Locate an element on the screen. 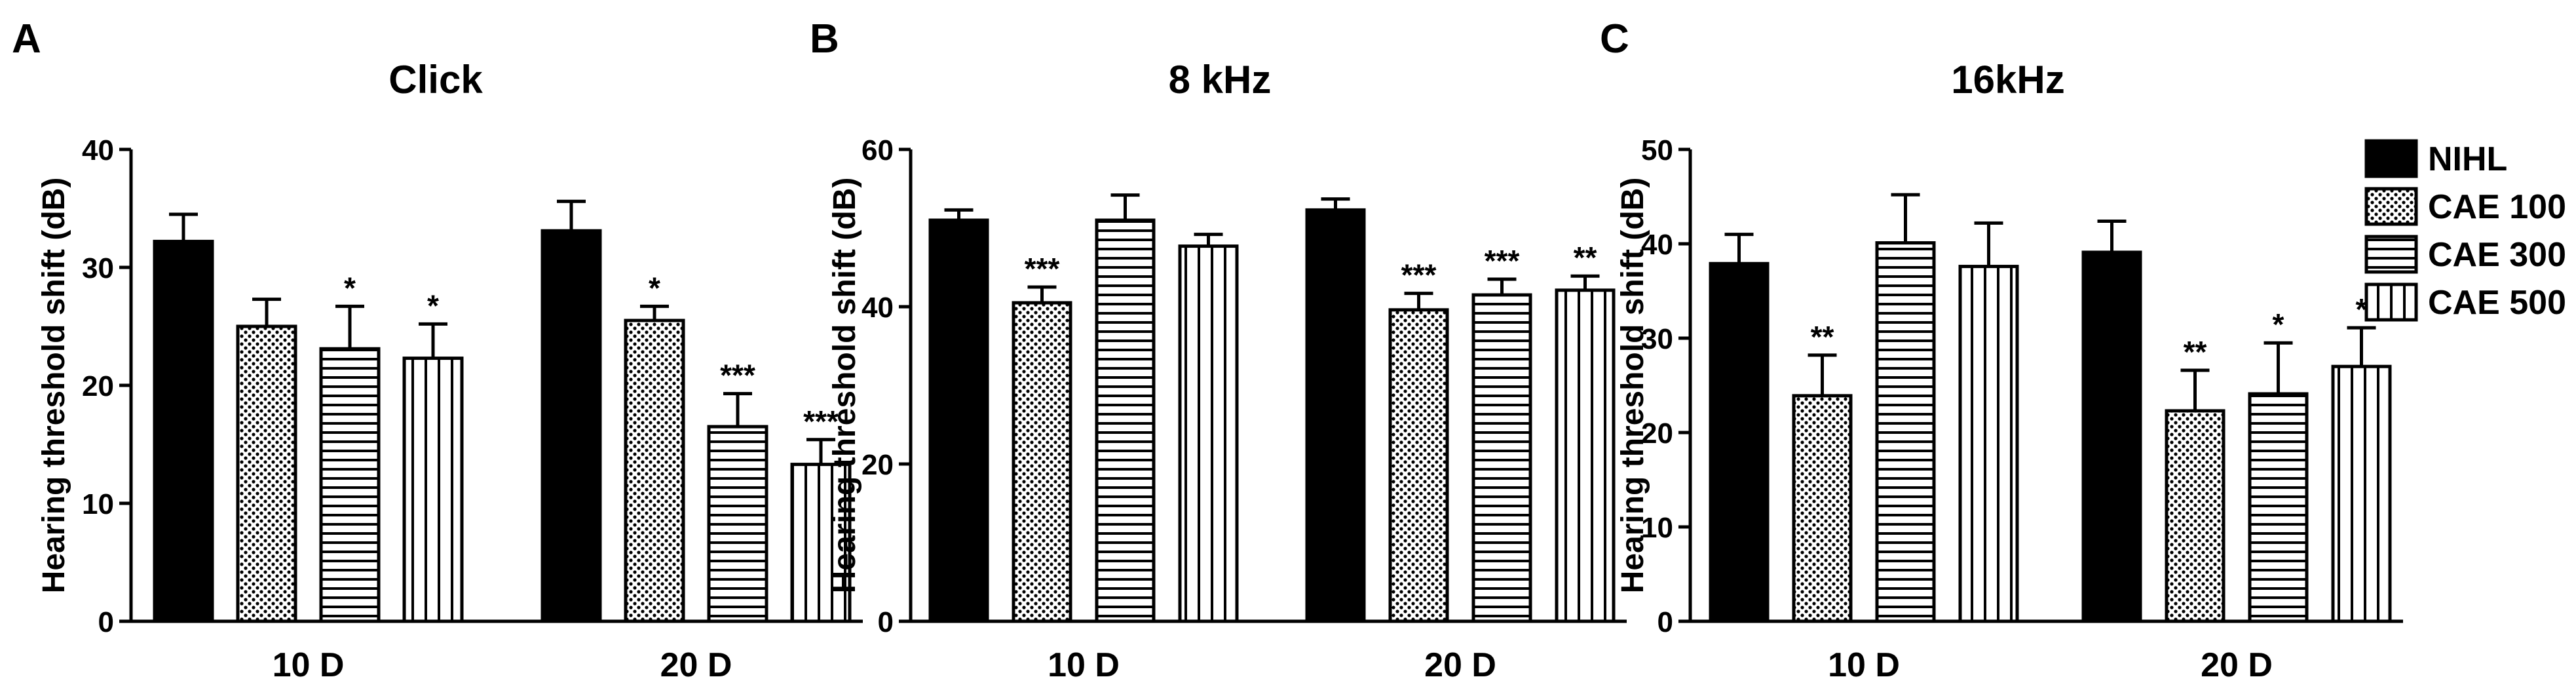  legend-item-nihl: NIHL is located at coordinates (2435, 158).